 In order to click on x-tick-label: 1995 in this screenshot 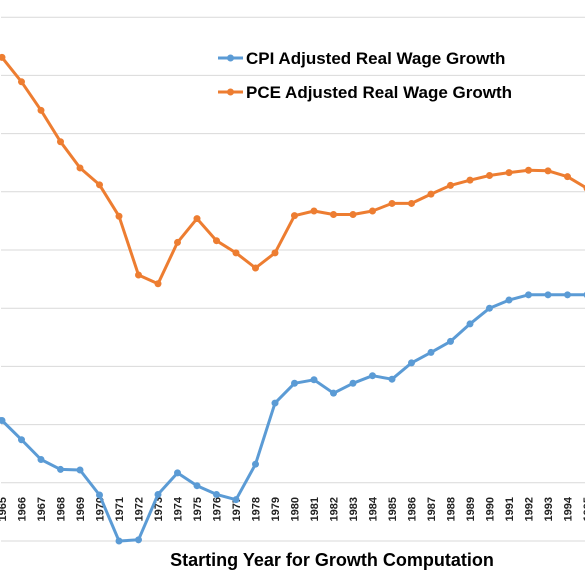, I will do `click(583, 509)`.